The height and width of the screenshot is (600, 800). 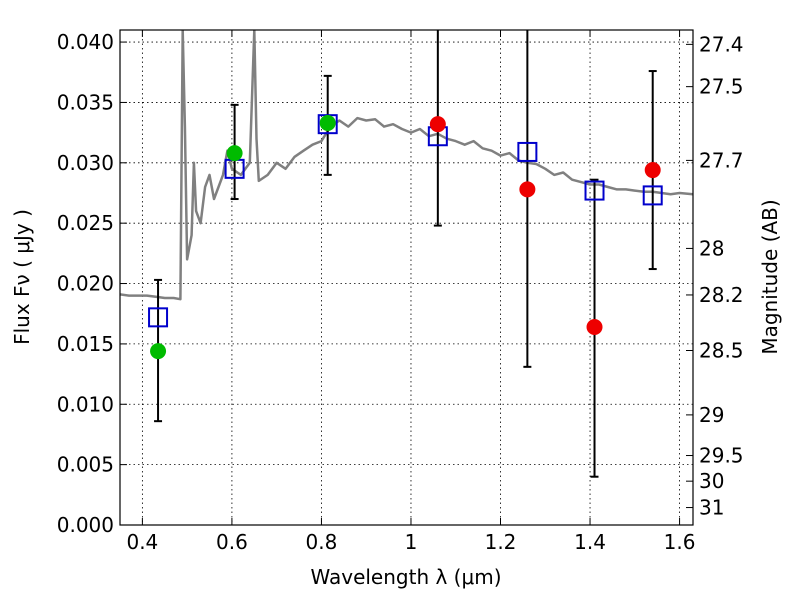 I want to click on x-tick-label: 1.4, so click(x=590, y=542).